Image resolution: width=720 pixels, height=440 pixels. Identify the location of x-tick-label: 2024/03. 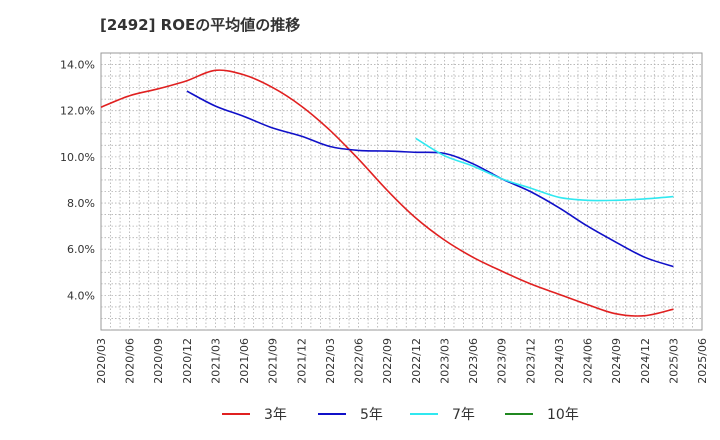
(559, 361).